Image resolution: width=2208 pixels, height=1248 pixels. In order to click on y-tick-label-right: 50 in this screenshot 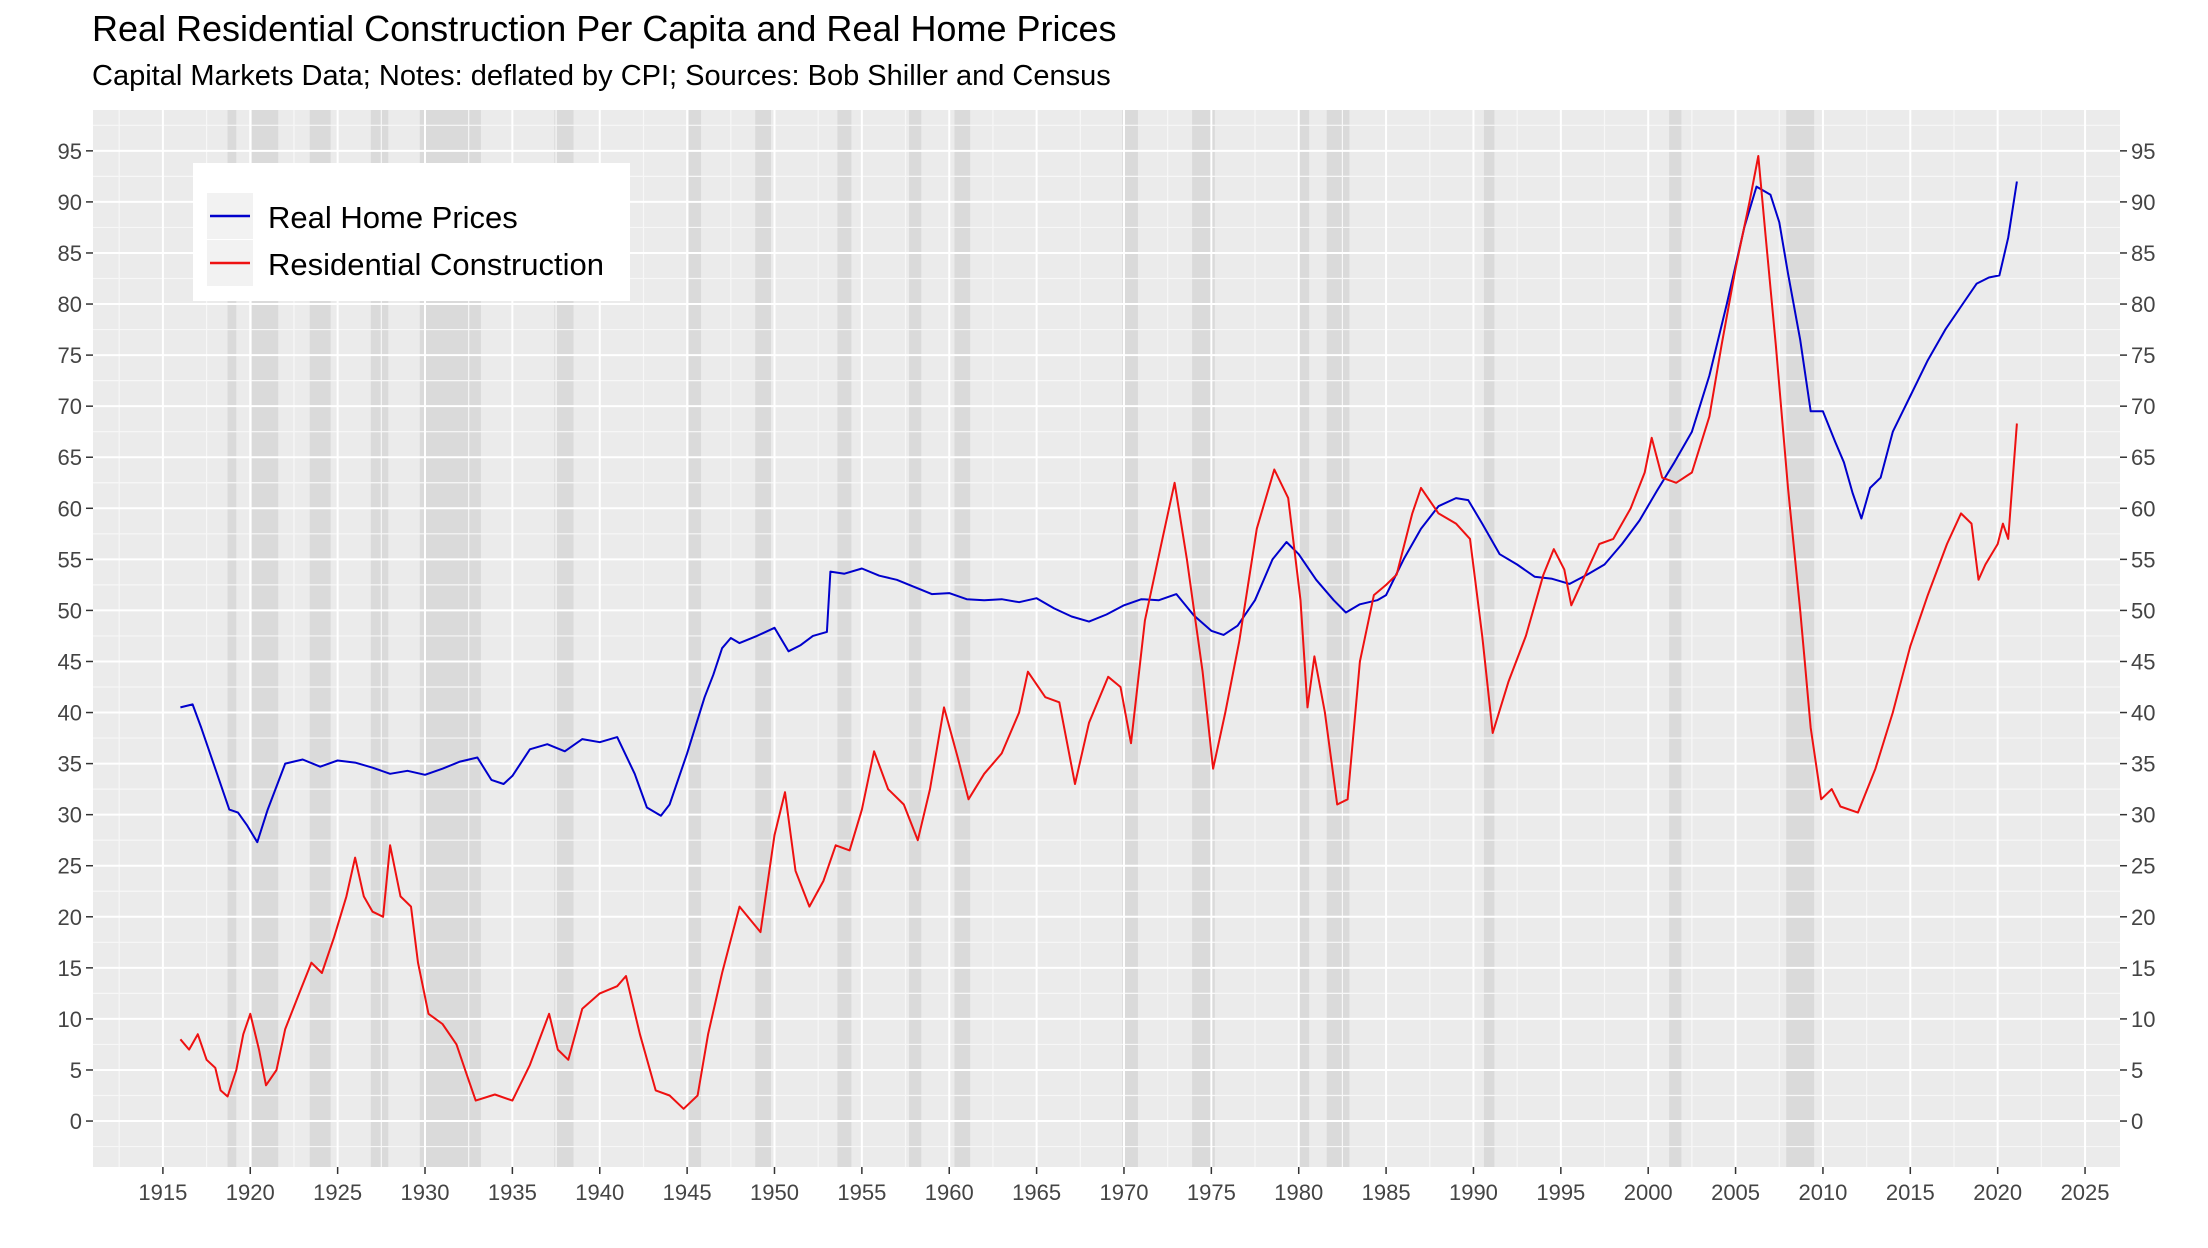, I will do `click(2143, 610)`.